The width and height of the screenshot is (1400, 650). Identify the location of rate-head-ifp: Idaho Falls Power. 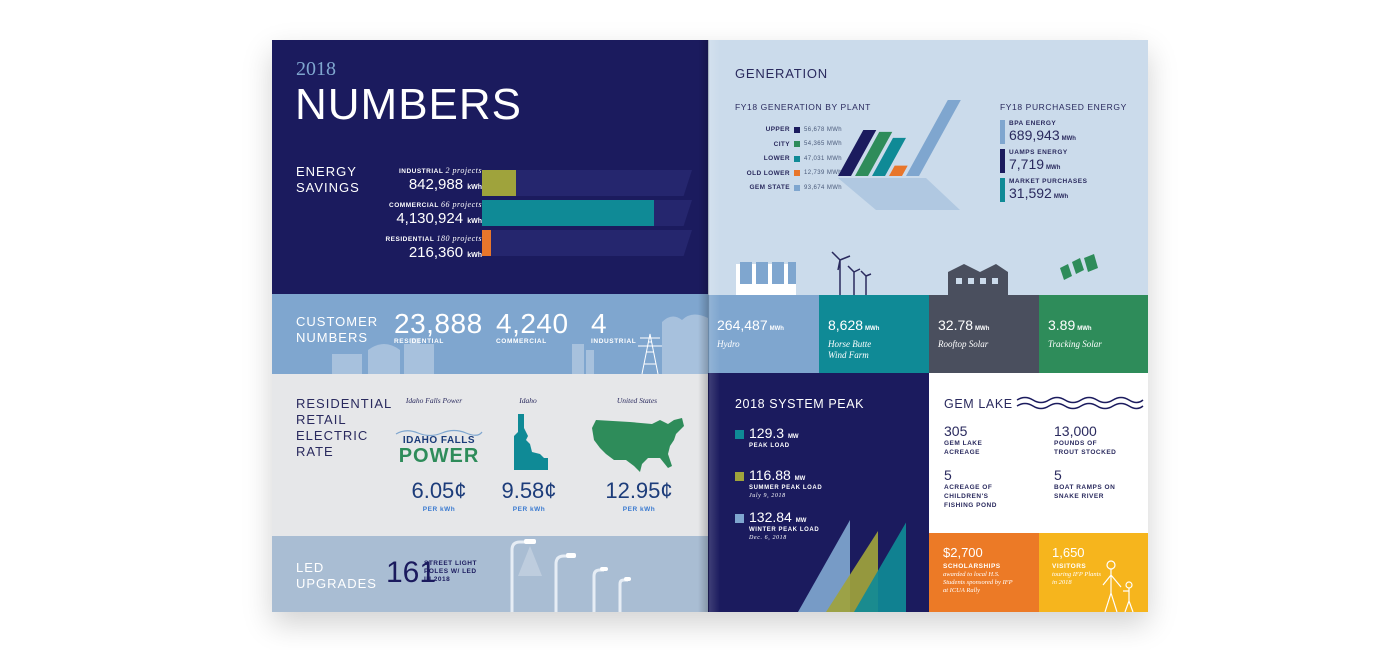
(434, 400).